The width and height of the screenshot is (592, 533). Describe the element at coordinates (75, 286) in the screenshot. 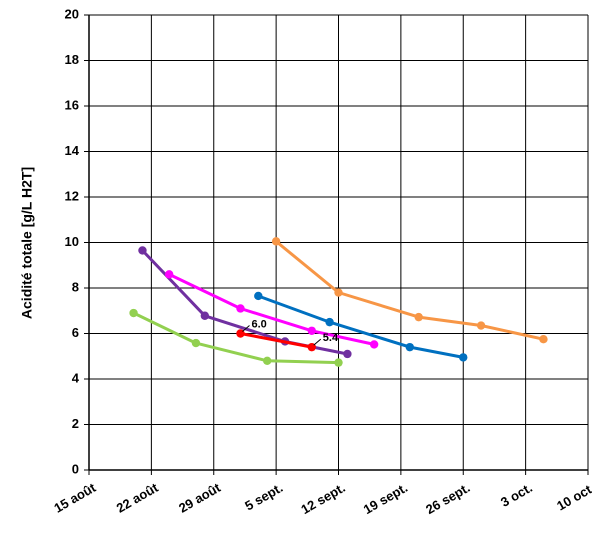

I see `y-tick-label: 8` at that location.